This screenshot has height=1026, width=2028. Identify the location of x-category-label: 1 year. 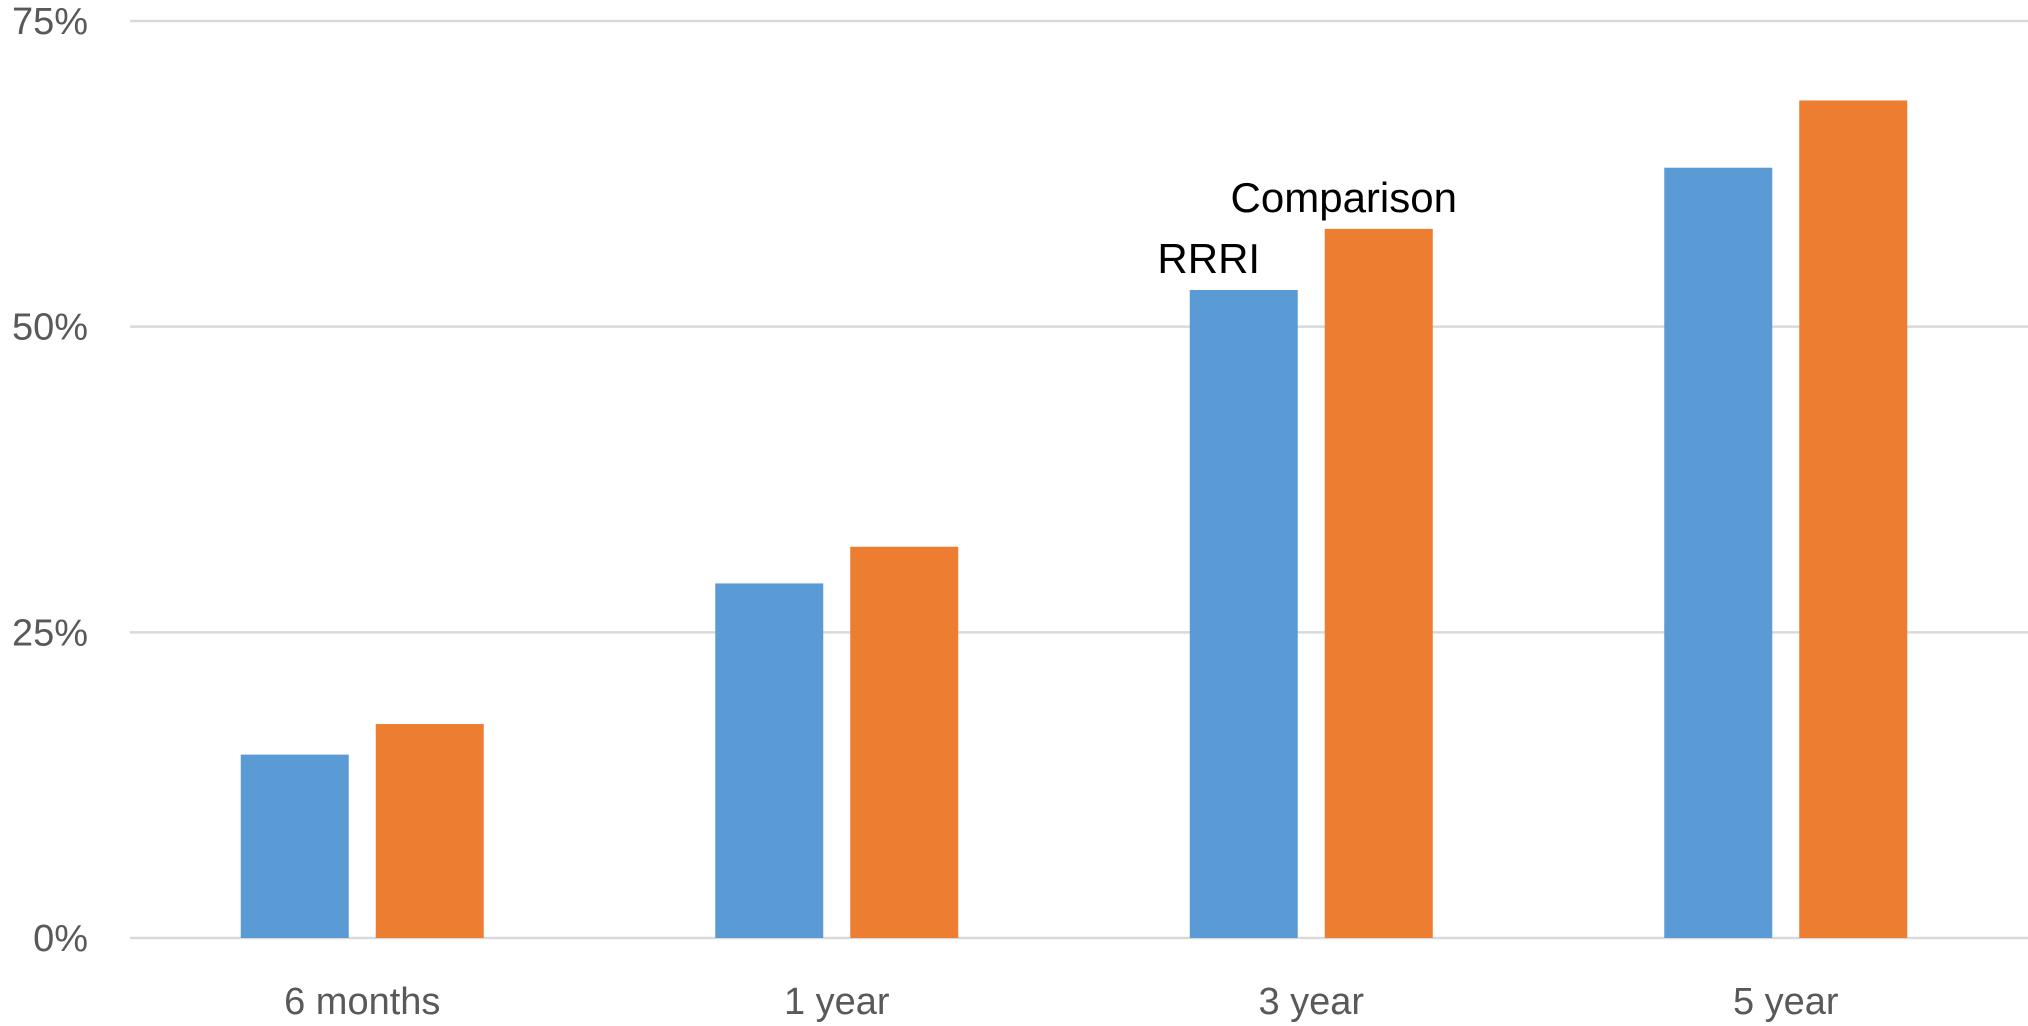
(837, 1002).